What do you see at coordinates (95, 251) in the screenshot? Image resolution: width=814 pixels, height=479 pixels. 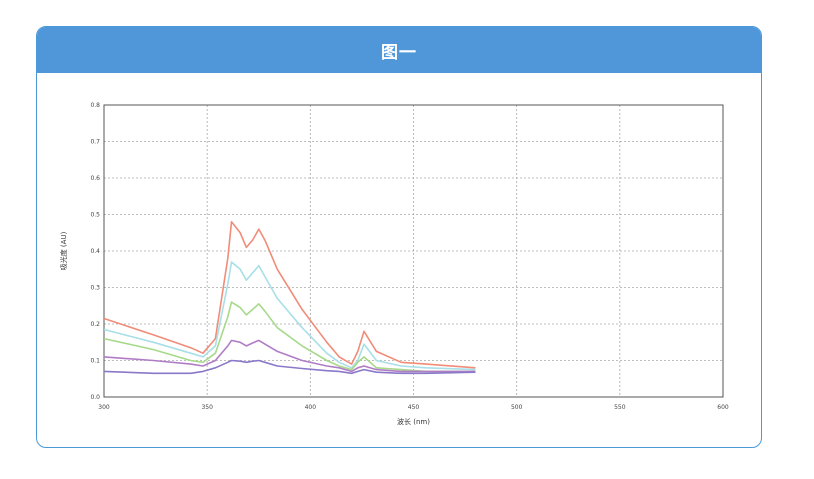 I see `y-tick-label: 0.4` at bounding box center [95, 251].